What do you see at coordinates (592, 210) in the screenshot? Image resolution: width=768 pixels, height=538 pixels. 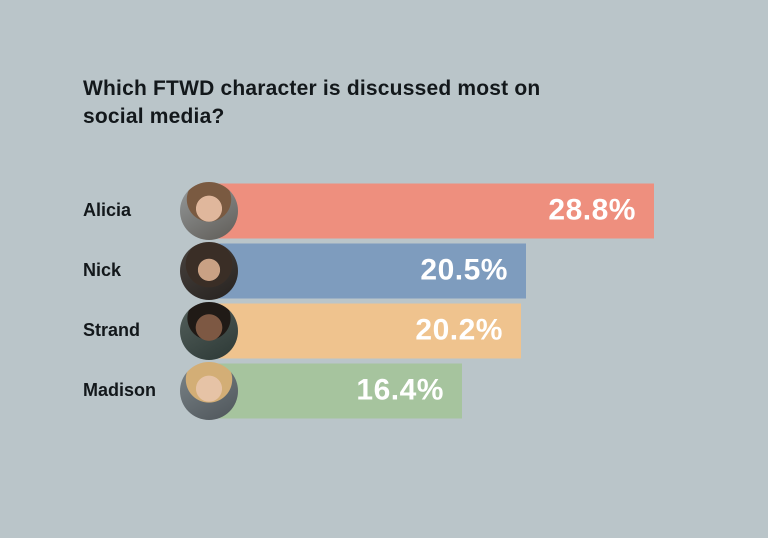 I see `value-label: 28.8%` at bounding box center [592, 210].